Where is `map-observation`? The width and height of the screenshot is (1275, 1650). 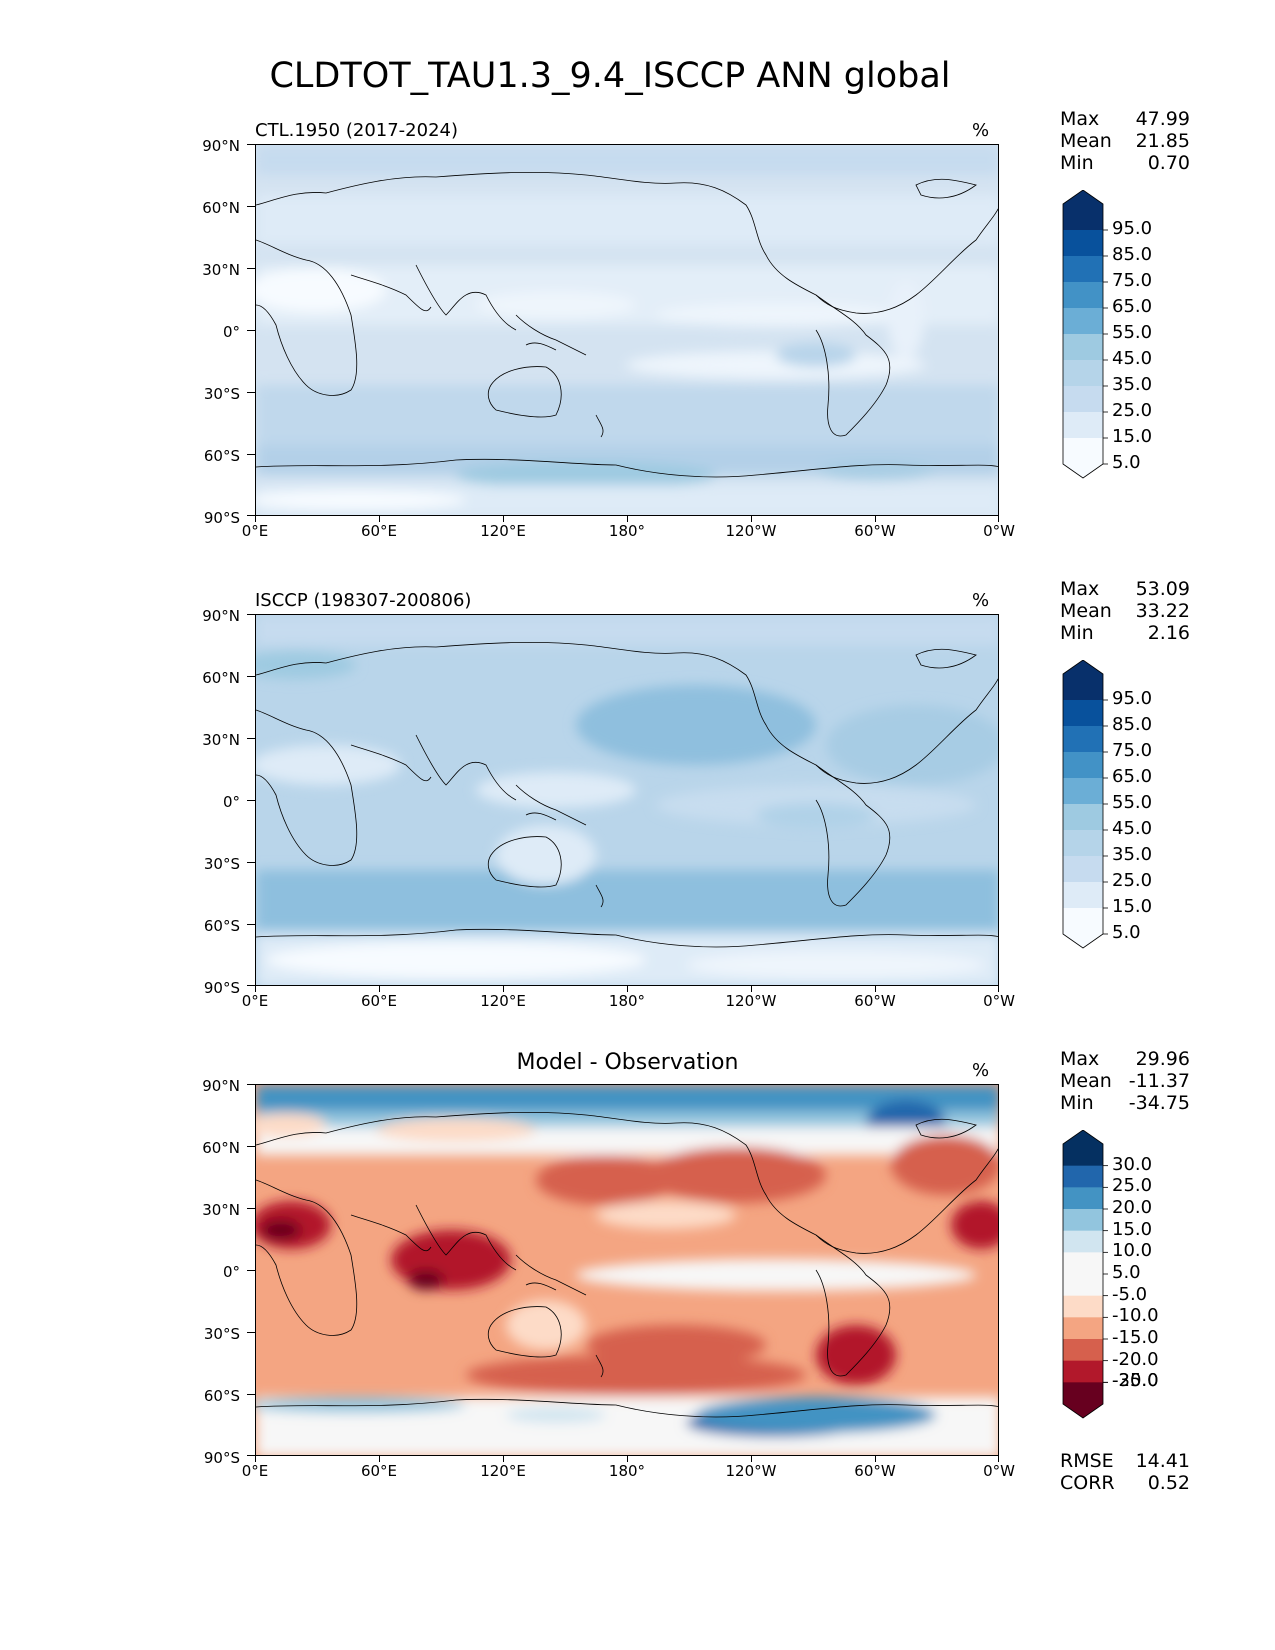 map-observation is located at coordinates (627, 800).